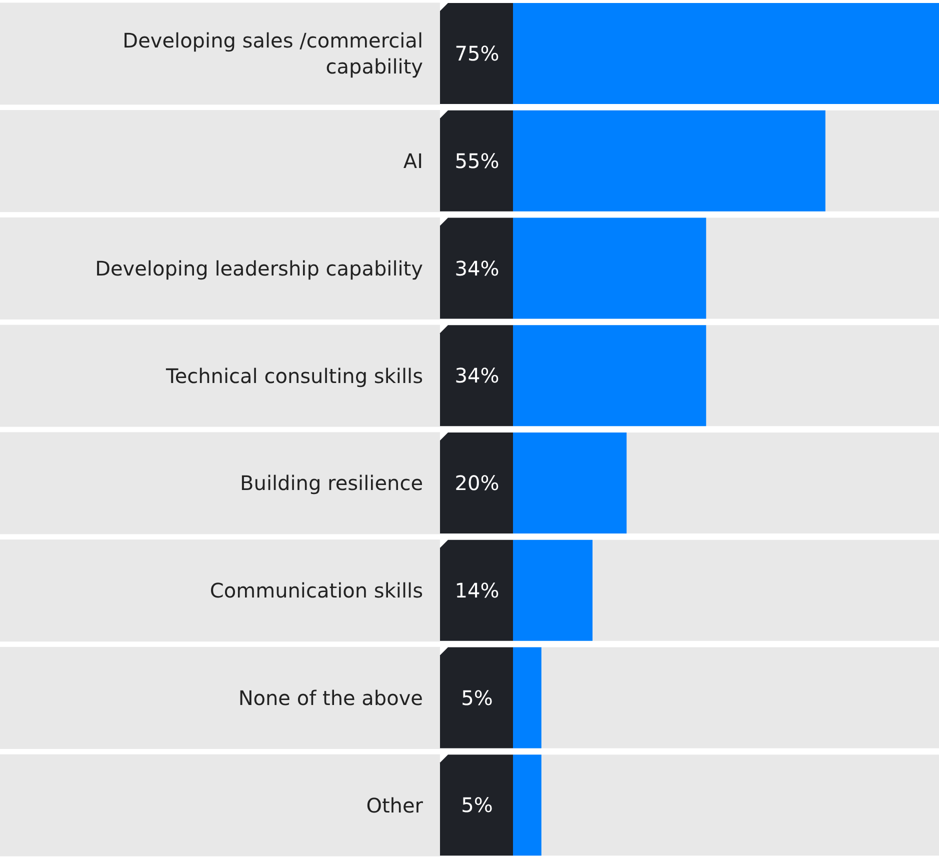  I want to click on data-label: 75%, so click(477, 54).